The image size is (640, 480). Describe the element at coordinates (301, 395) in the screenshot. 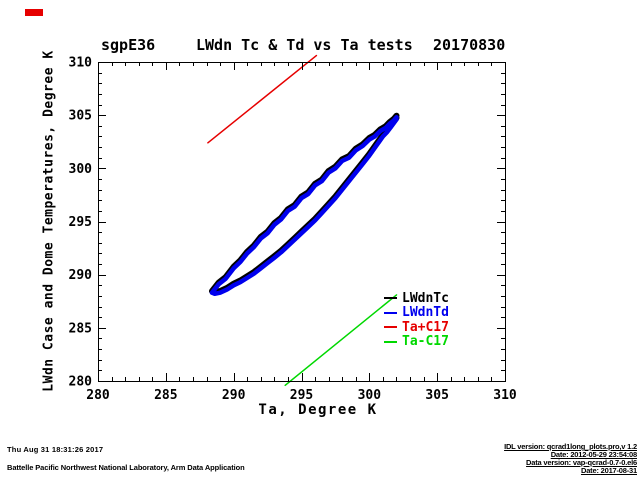

I see `x-tick-label: 295` at that location.